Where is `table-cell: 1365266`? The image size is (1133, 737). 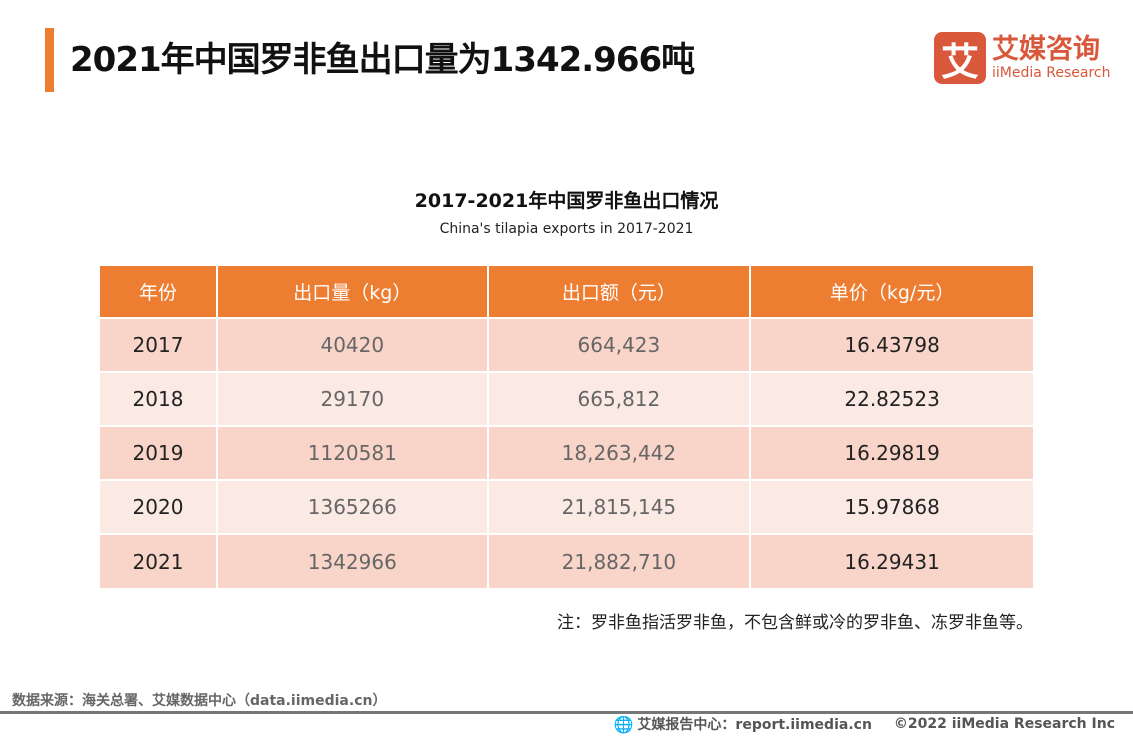 table-cell: 1365266 is located at coordinates (352, 506).